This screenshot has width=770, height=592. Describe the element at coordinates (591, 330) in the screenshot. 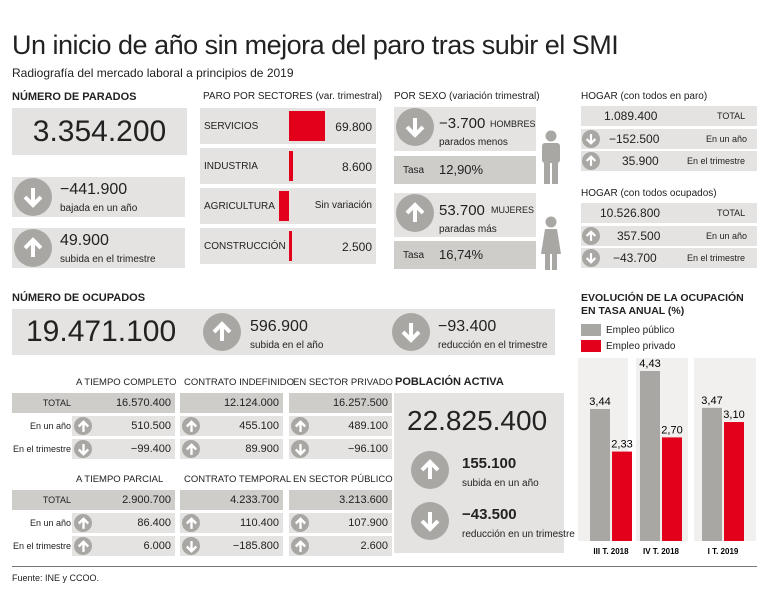

I see `legend-swatch-publico` at that location.